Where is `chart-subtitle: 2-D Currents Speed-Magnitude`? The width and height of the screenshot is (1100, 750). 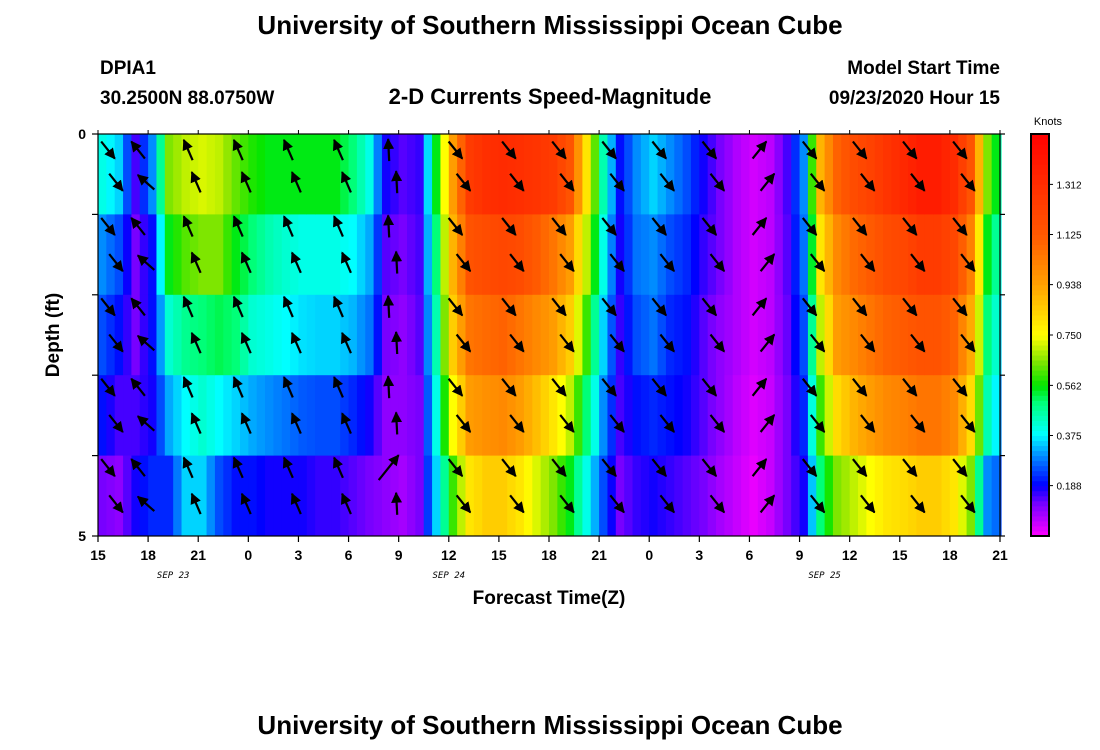
chart-subtitle: 2-D Currents Speed-Magnitude is located at coordinates (550, 96).